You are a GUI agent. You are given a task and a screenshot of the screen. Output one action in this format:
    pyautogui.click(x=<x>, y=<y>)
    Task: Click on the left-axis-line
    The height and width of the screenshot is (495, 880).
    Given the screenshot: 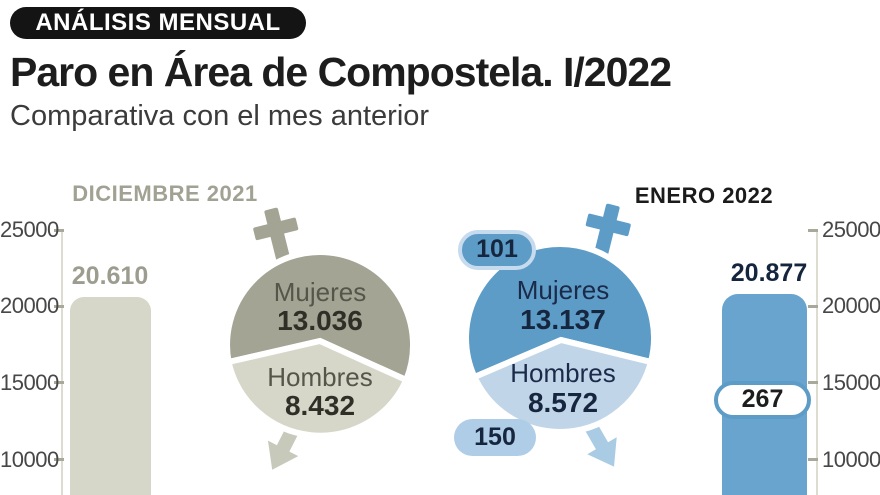 What is the action you would take?
    pyautogui.click(x=62, y=363)
    